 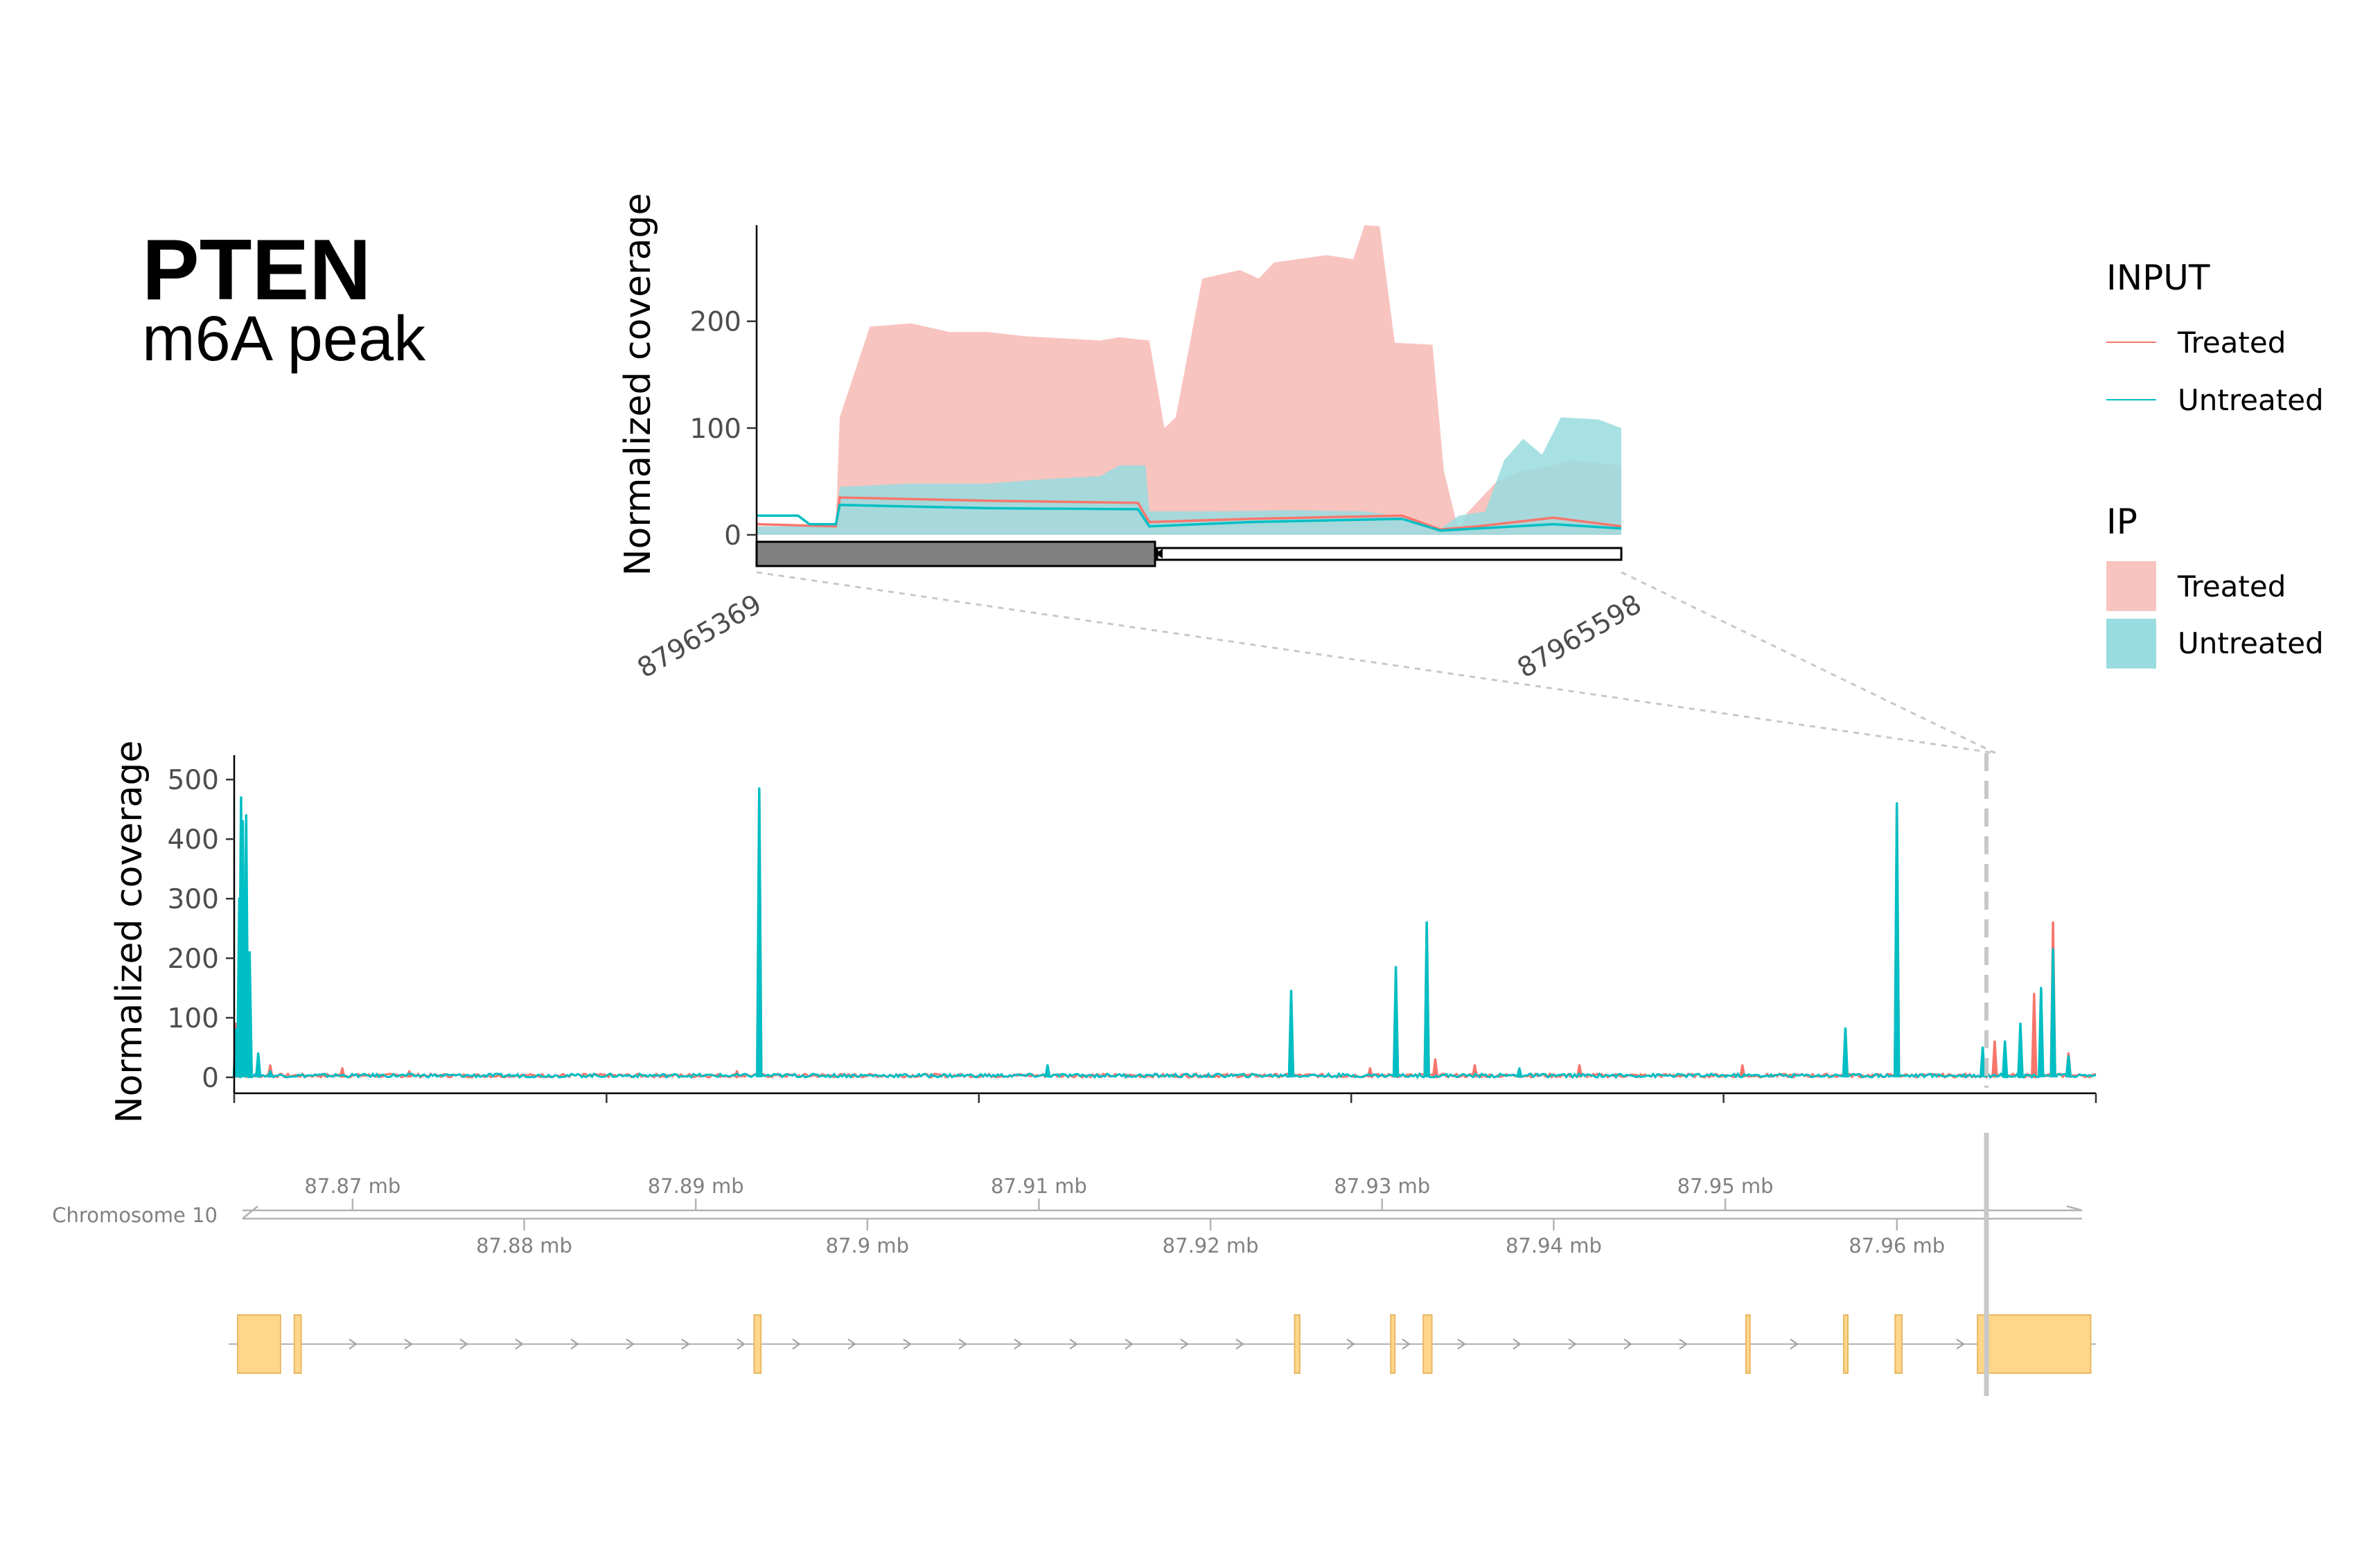 I want to click on zoom-y-label: Normalized coverage, so click(x=638, y=384).